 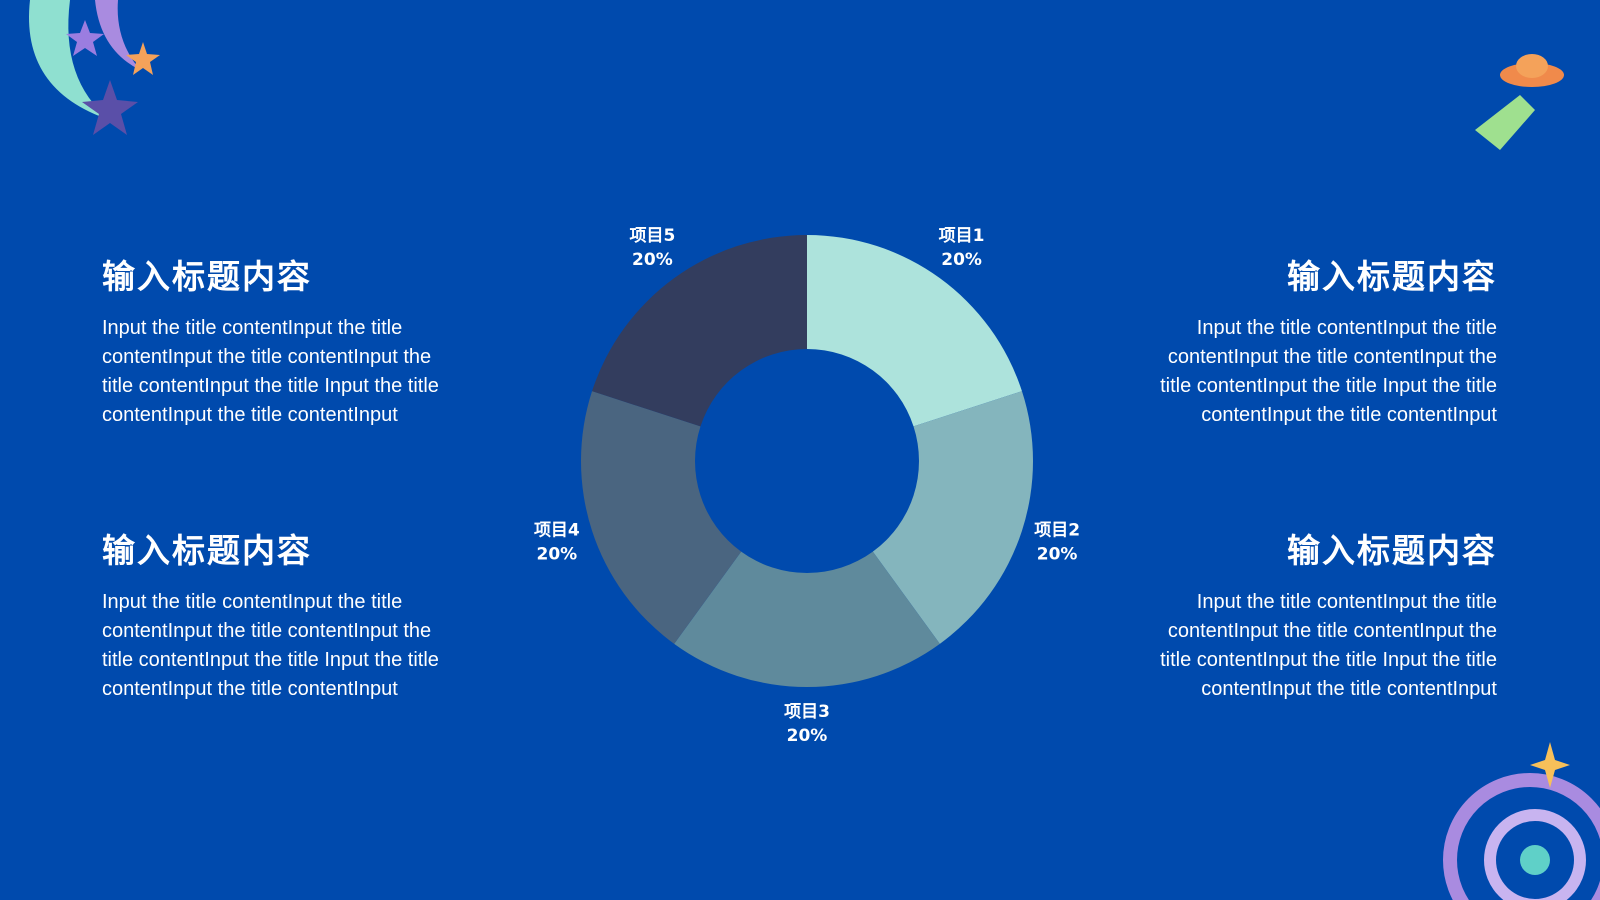 What do you see at coordinates (962, 236) in the screenshot?
I see `slice-category: 项目1` at bounding box center [962, 236].